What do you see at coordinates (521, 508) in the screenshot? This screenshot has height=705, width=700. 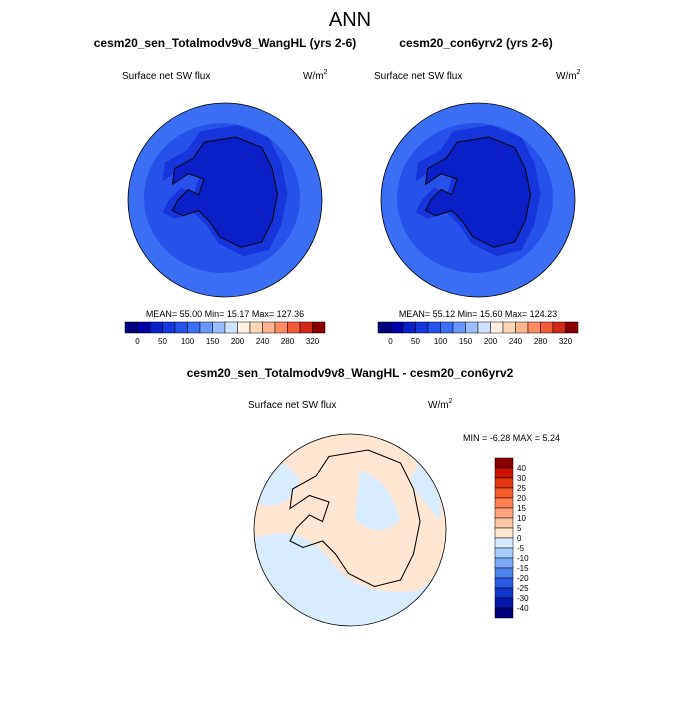 I see `colorbar-label: 15` at bounding box center [521, 508].